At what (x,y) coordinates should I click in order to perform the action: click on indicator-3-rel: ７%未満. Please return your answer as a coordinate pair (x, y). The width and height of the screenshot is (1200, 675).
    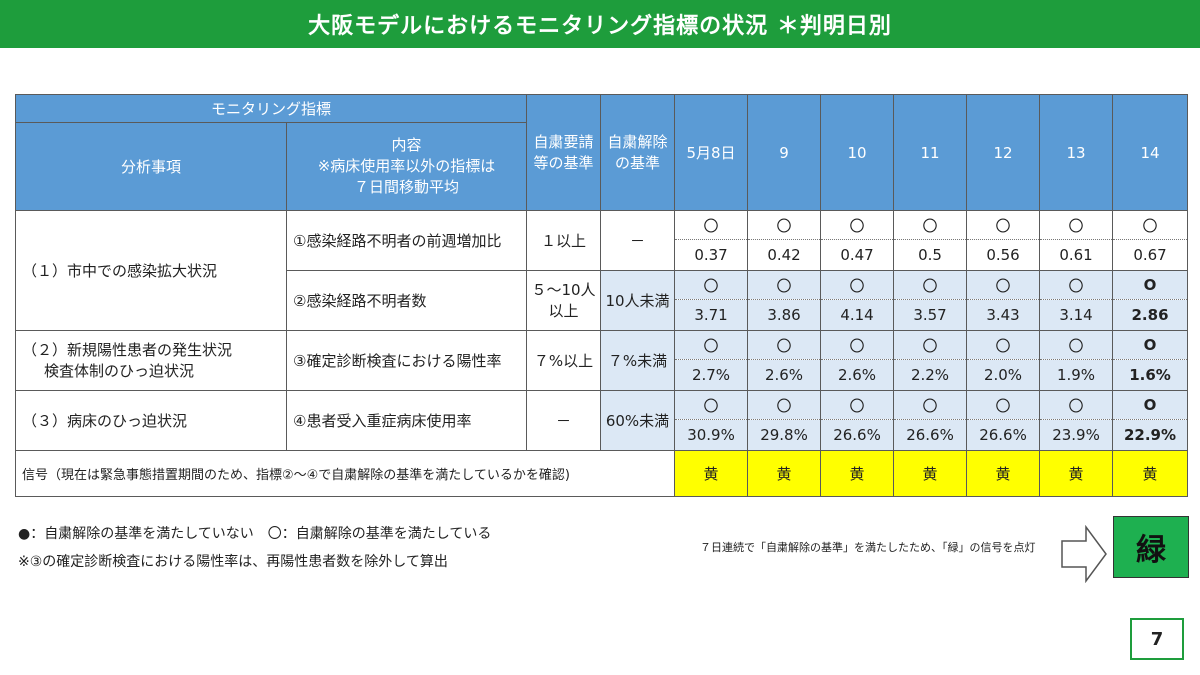
    Looking at the image, I should click on (638, 360).